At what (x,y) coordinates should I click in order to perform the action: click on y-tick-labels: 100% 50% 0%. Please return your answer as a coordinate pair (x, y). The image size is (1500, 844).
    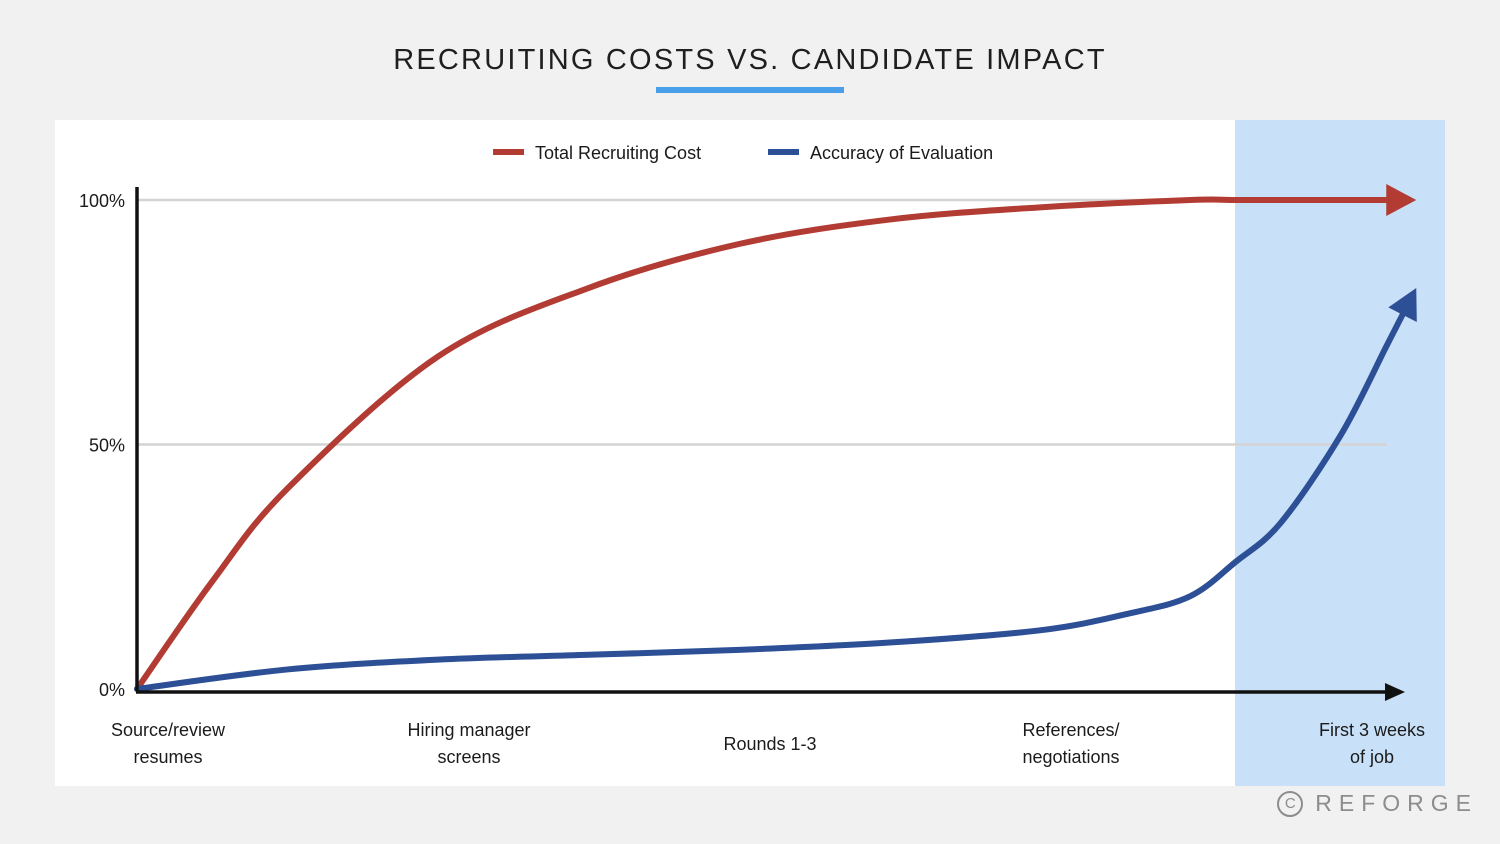
    Looking at the image, I should click on (102, 445).